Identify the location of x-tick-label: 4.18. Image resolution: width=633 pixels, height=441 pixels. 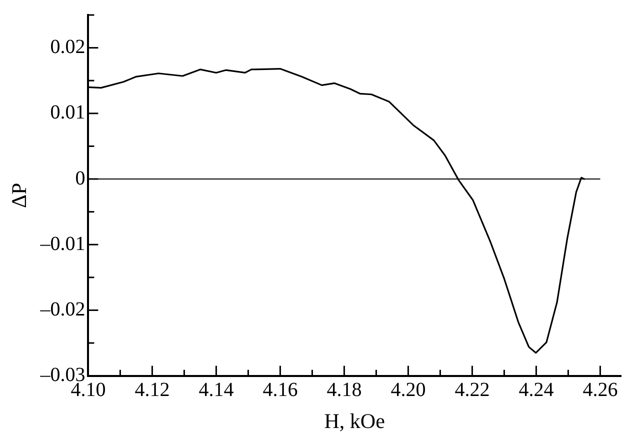
(344, 390).